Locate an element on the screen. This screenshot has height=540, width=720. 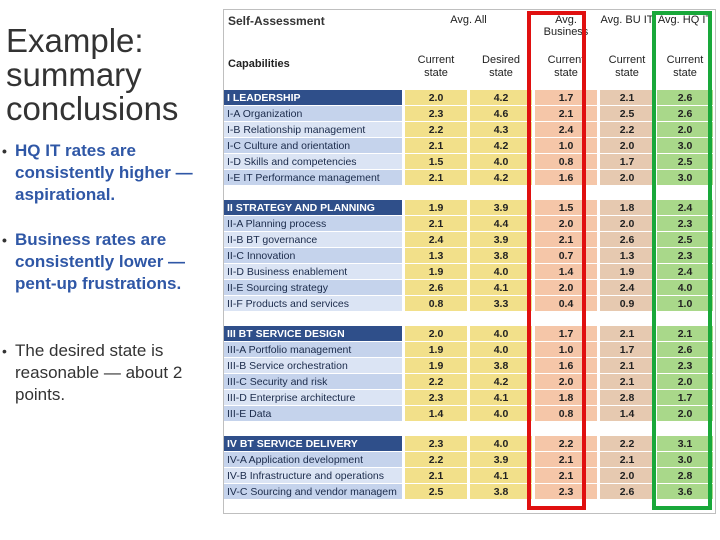
subheader-desired-state: Desired state is located at coordinates (501, 66).